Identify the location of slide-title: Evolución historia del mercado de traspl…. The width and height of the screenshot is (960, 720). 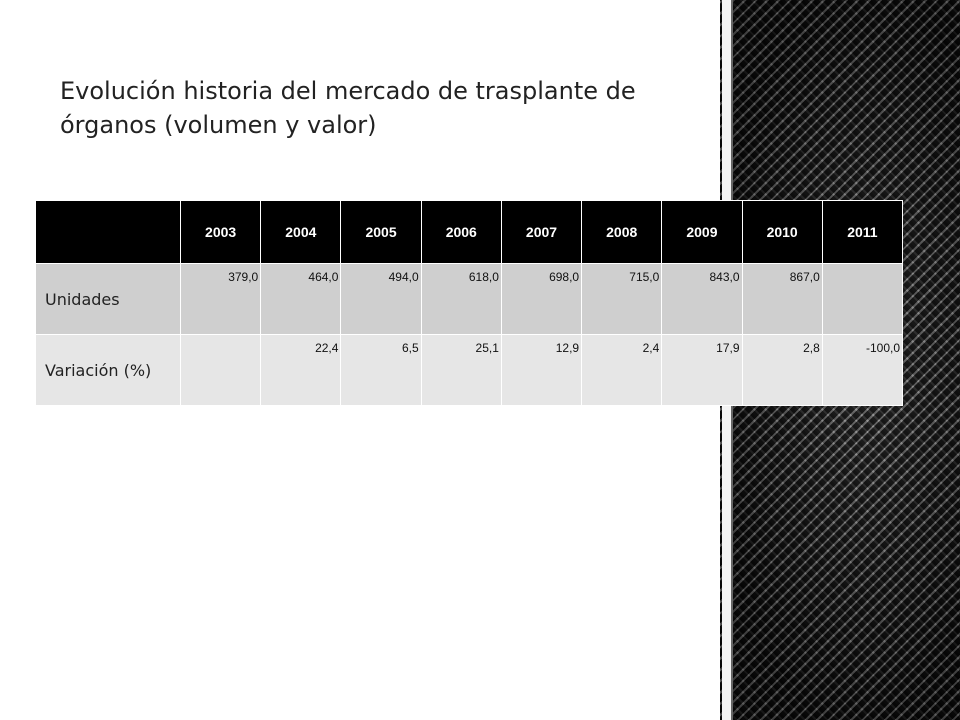
(348, 108).